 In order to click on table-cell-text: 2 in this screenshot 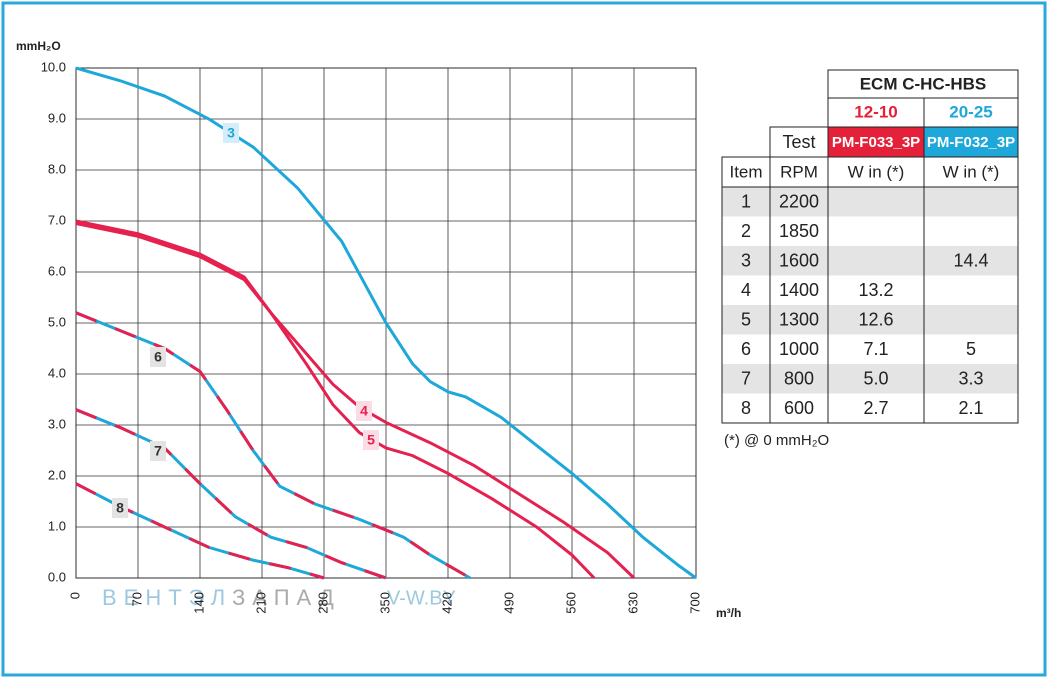, I will do `click(746, 231)`.